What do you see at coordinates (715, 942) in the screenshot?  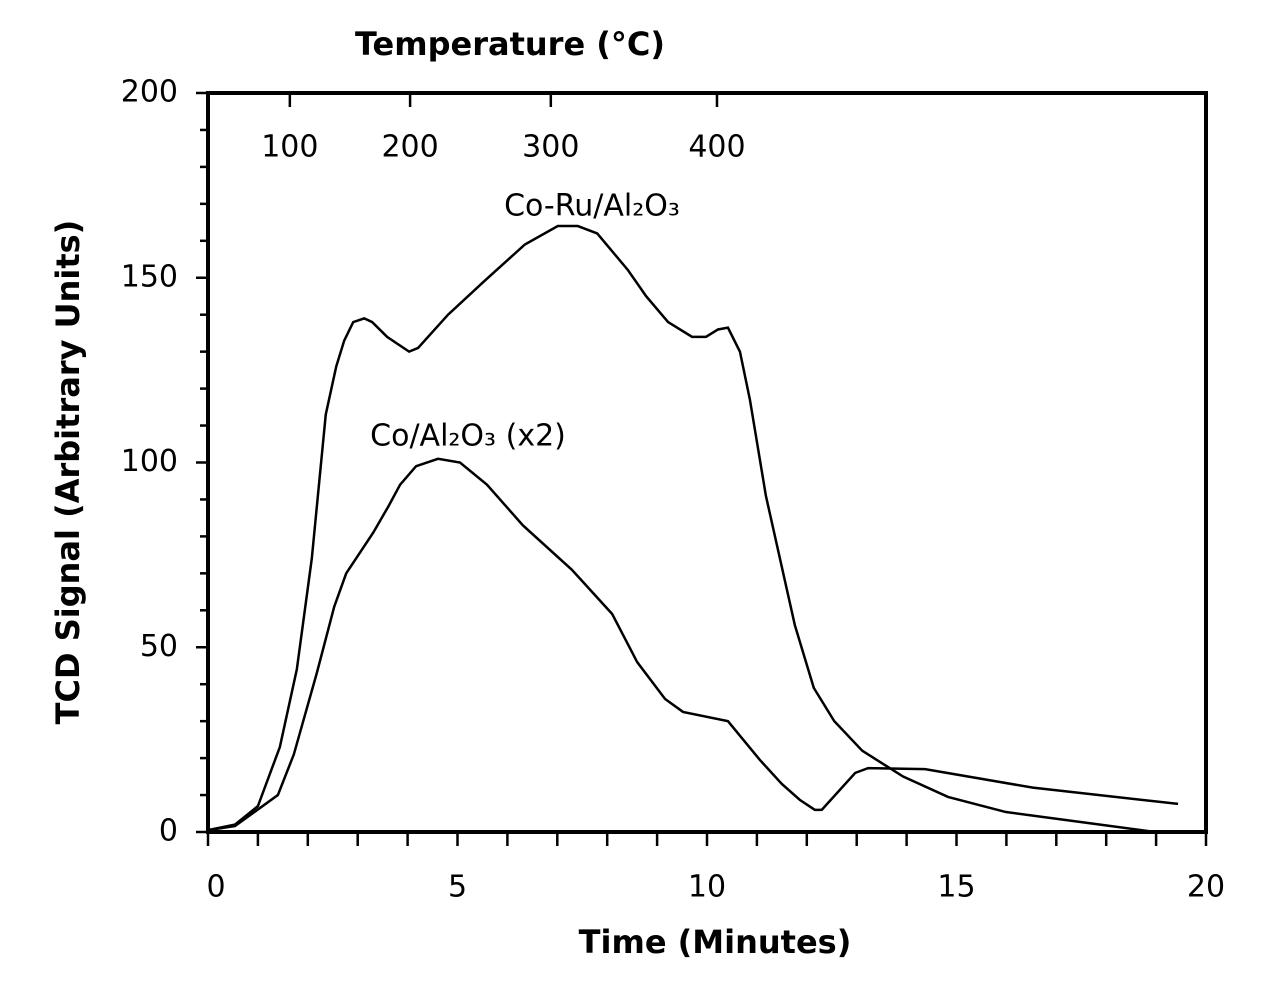 I see `x-axis-title: Time (Minutes)` at bounding box center [715, 942].